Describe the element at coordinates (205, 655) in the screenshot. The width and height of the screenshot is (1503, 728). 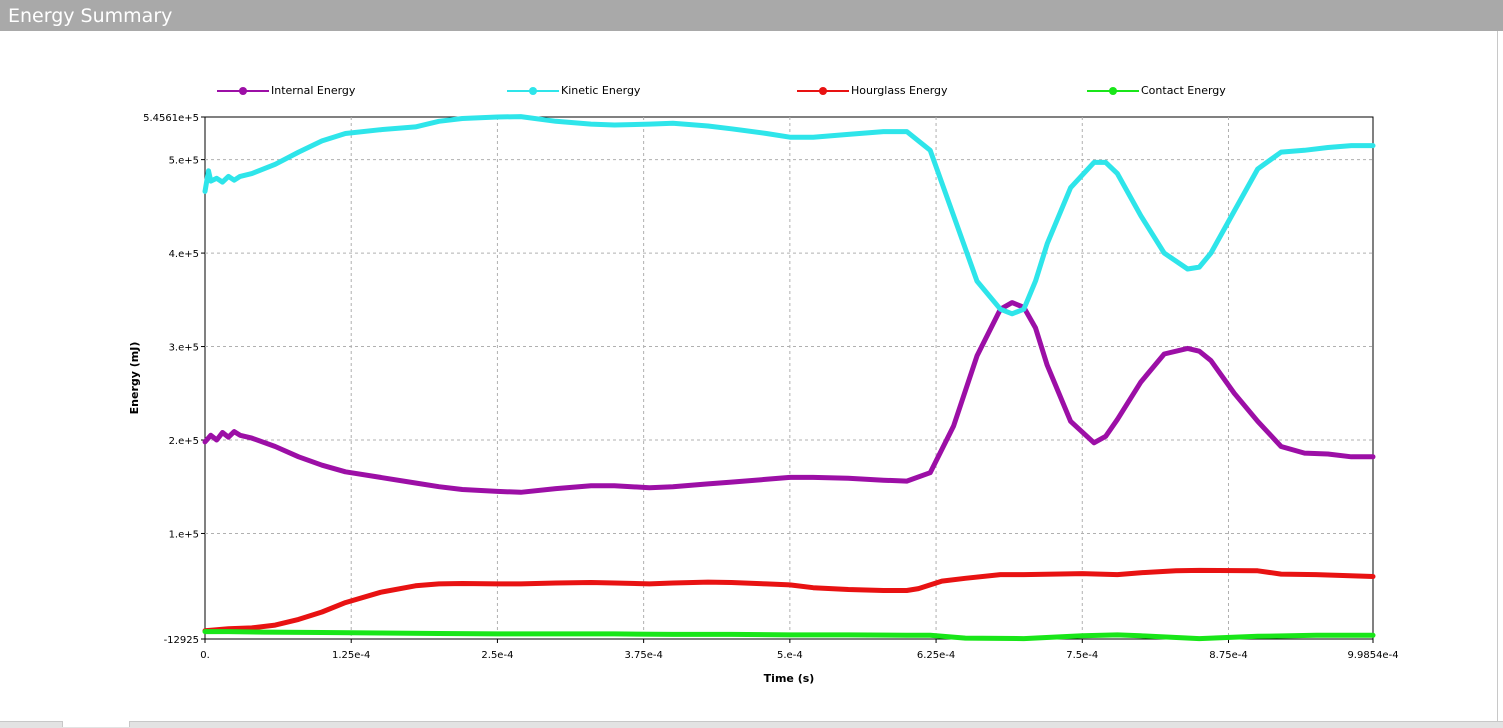
I see `x-tick-label: 0.` at that location.